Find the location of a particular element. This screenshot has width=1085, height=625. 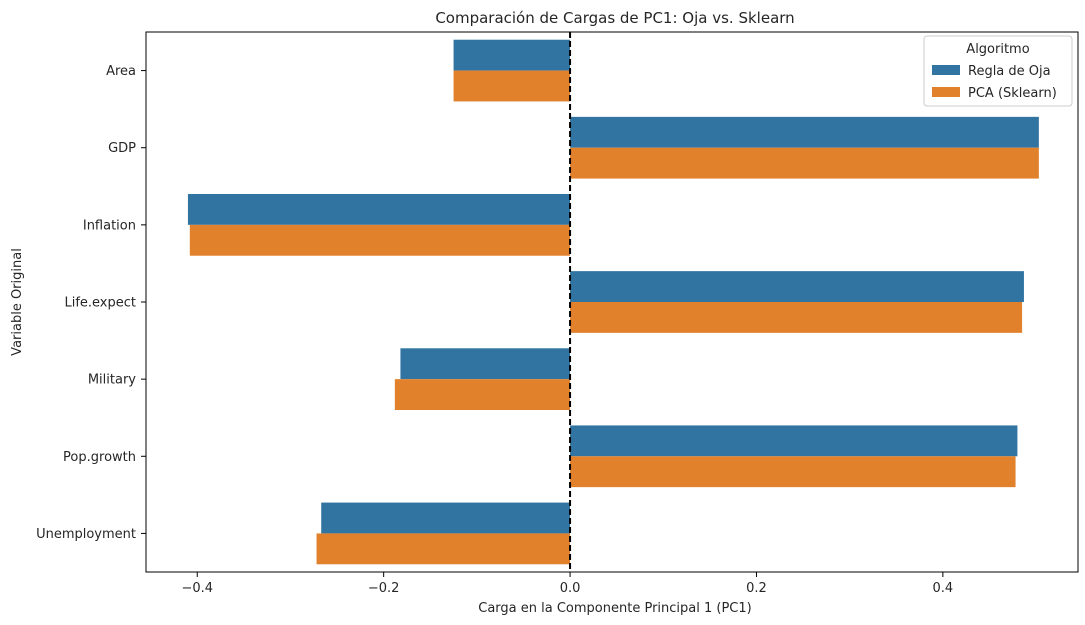

x-tick-label: −0.2 is located at coordinates (384, 588).